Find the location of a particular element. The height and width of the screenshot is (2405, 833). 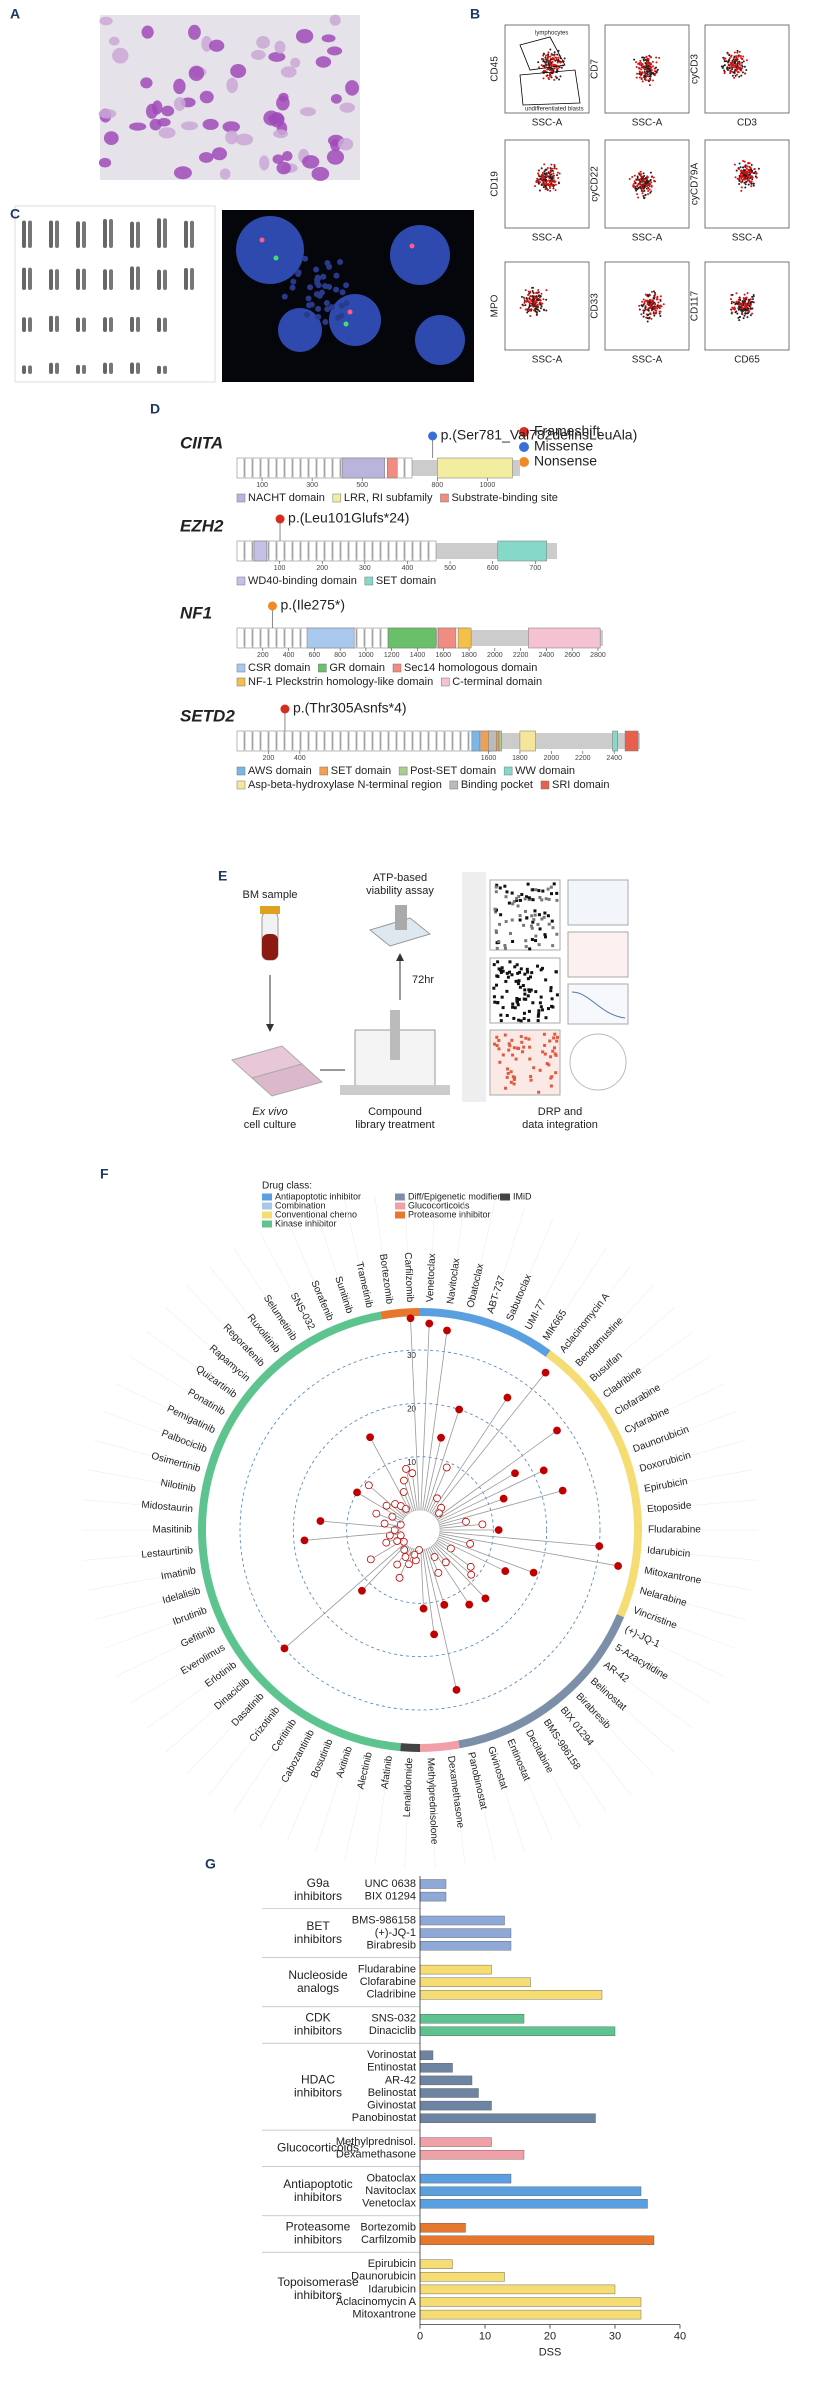

x-tick-label: 10 is located at coordinates (485, 2337).